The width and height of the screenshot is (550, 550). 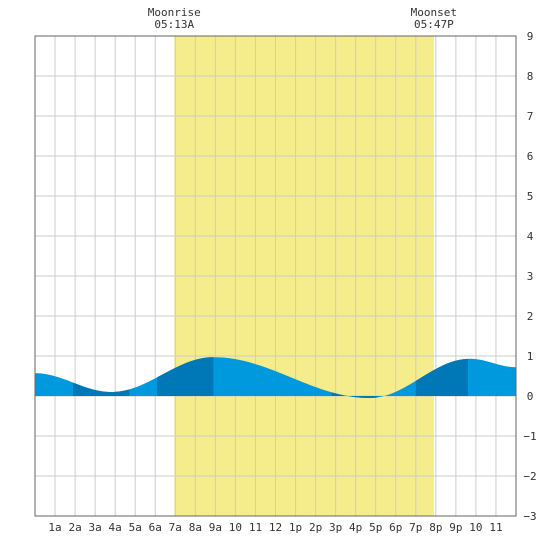 What do you see at coordinates (174, 12) in the screenshot?
I see `moonrise-label: Moonrise` at bounding box center [174, 12].